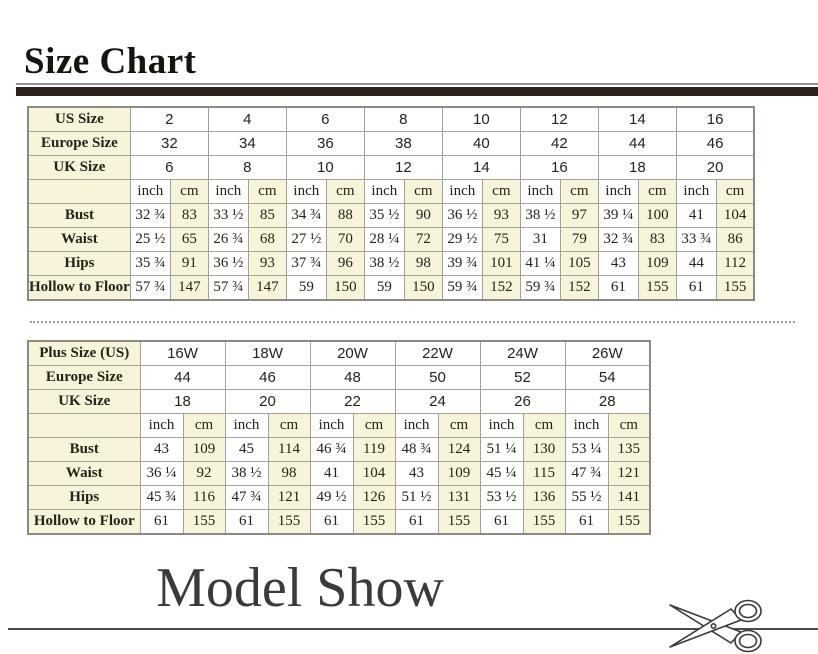 The height and width of the screenshot is (654, 818). What do you see at coordinates (462, 239) in the screenshot?
I see `inch-value-cell: 29 ½` at bounding box center [462, 239].